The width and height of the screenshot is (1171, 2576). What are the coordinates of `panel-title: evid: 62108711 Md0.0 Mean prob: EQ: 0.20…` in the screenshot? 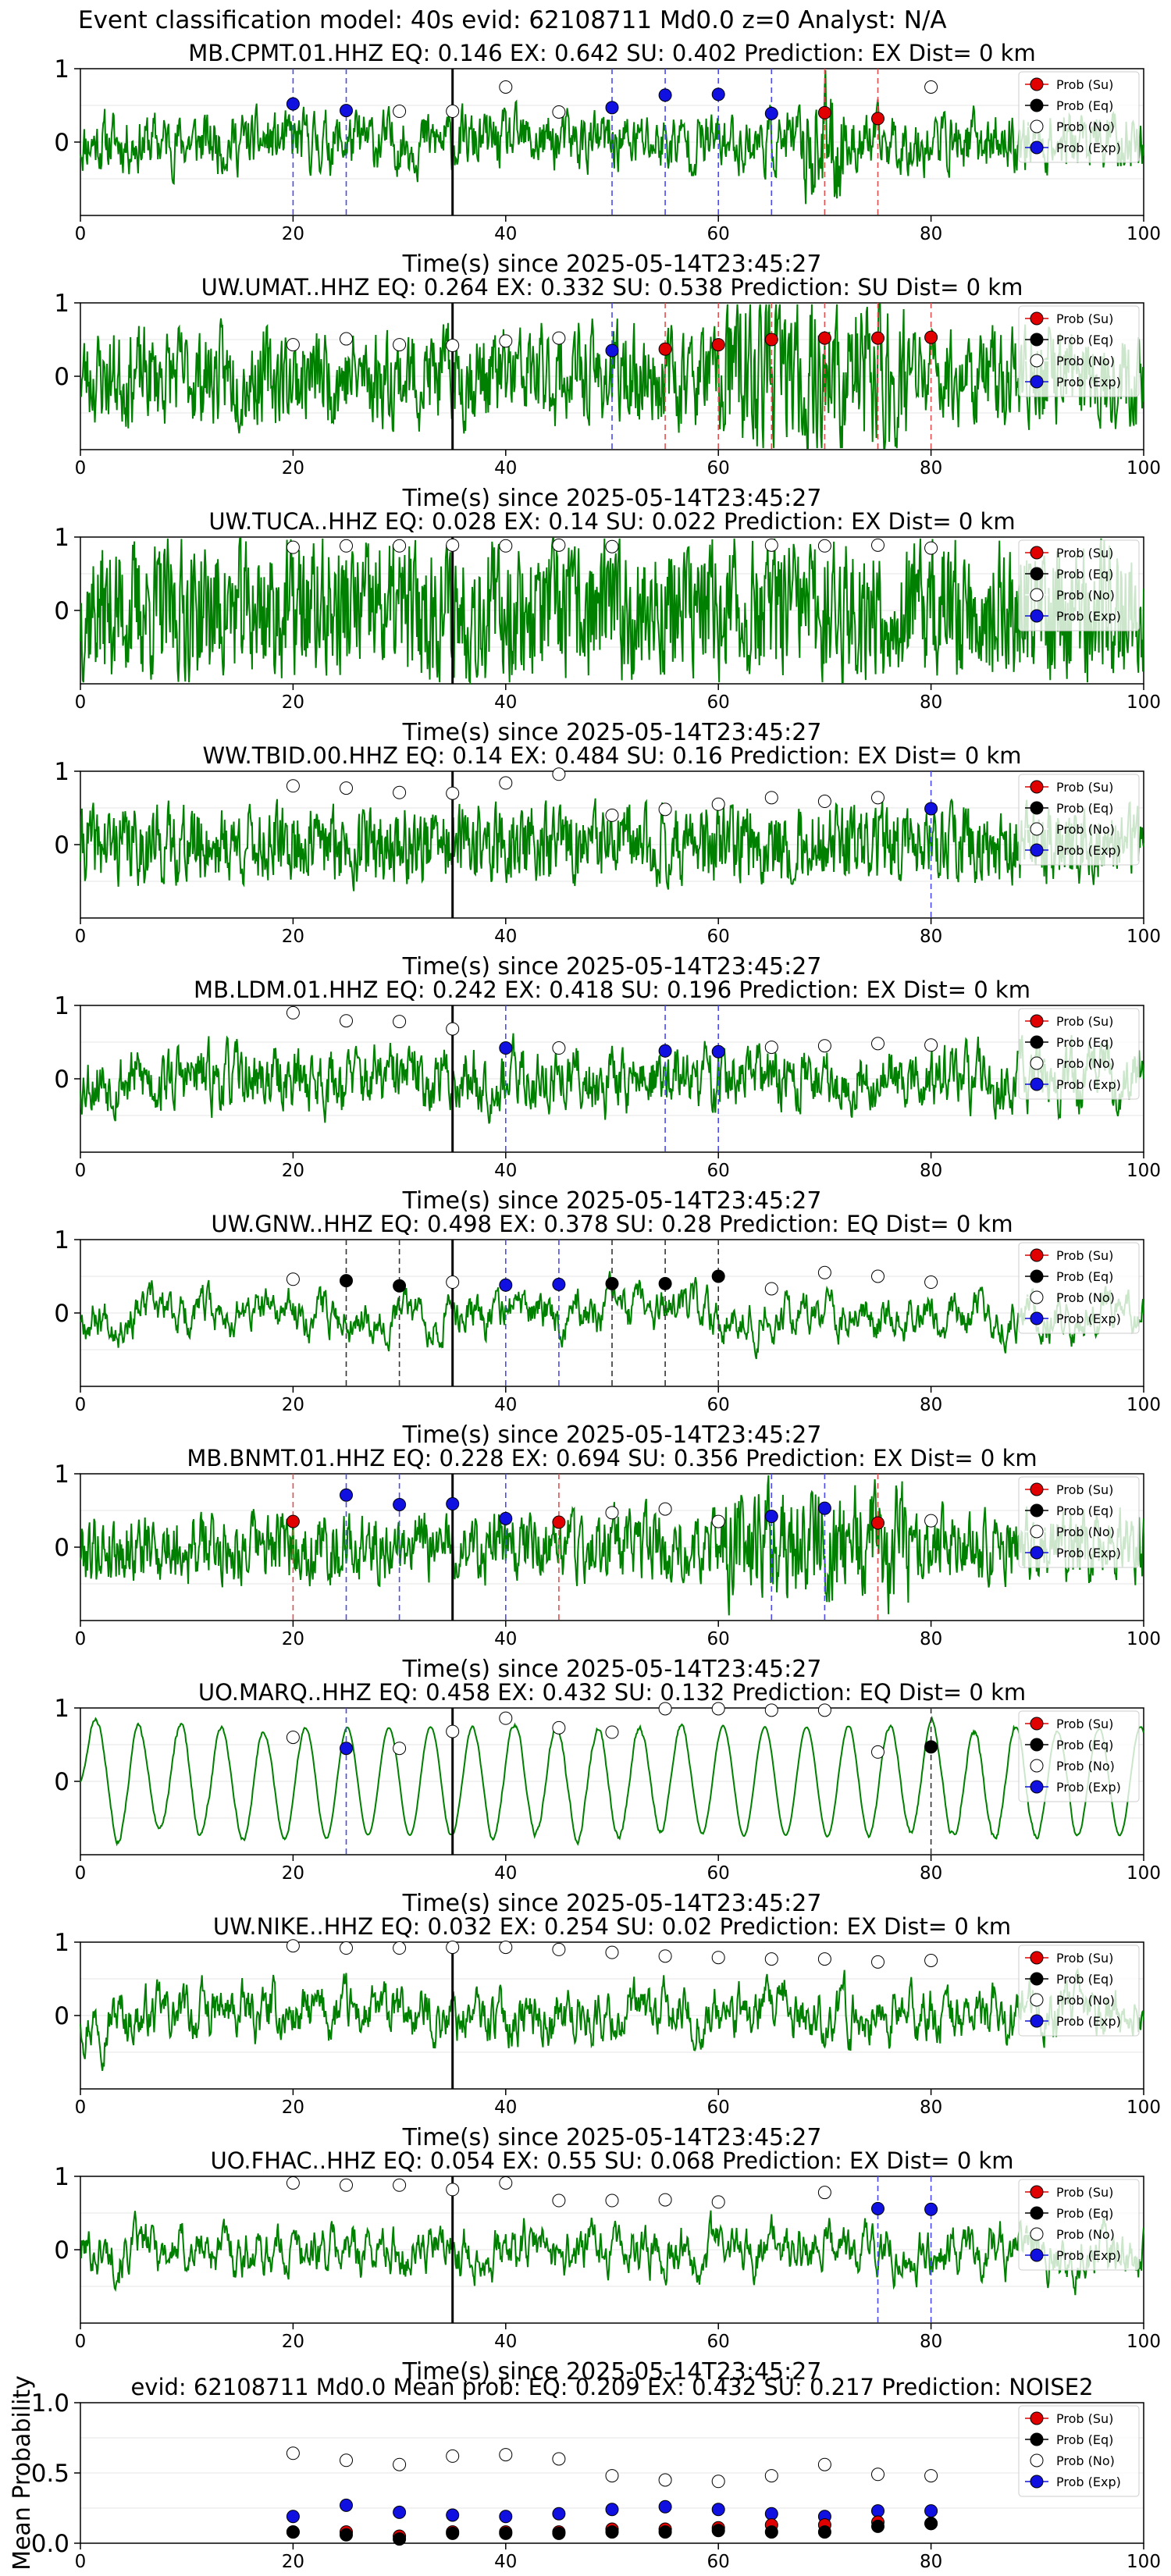 It's located at (611, 2387).